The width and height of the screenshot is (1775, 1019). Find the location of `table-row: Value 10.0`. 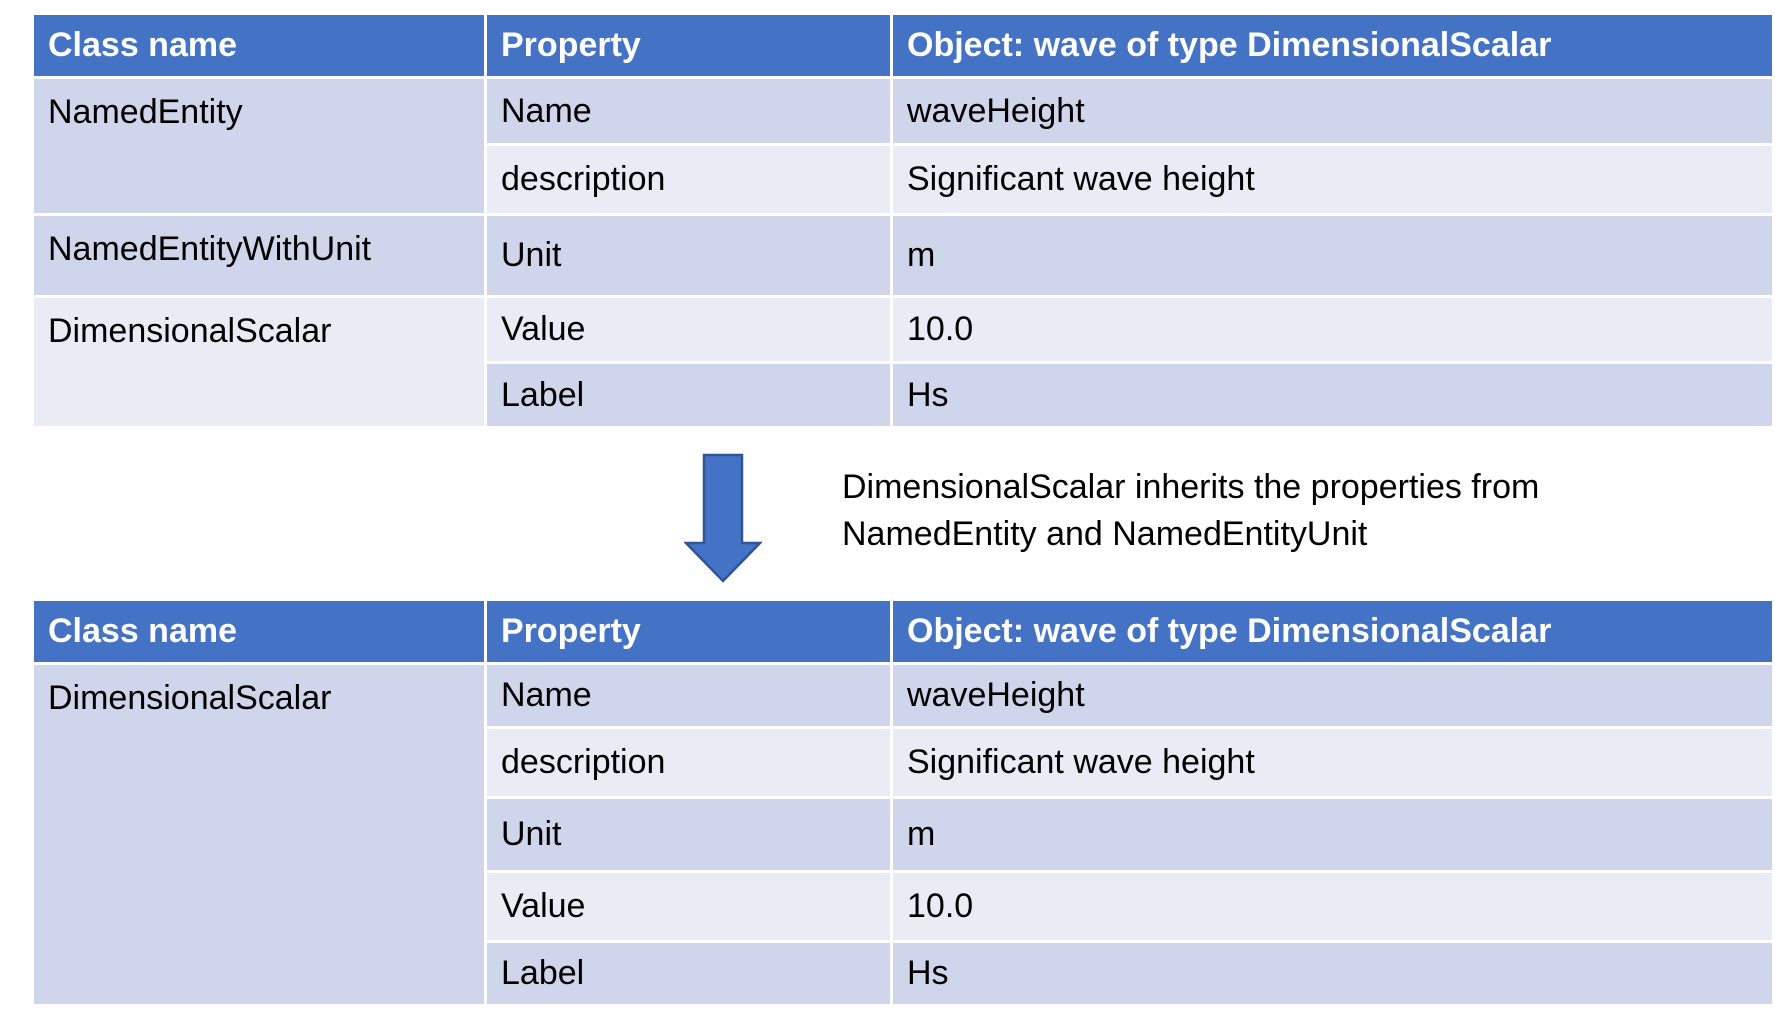

table-row: Value 10.0 is located at coordinates (904, 906).